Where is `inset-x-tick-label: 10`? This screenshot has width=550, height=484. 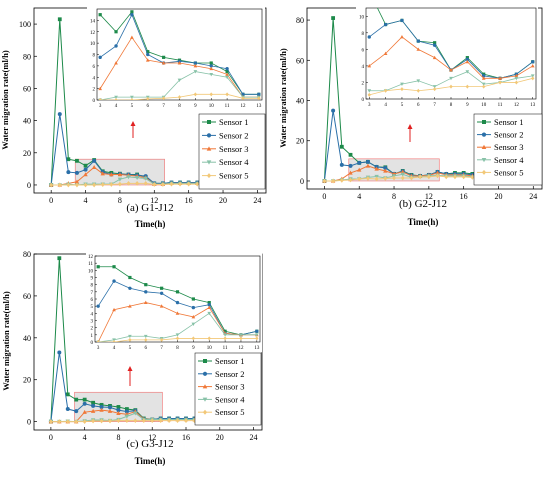 inset-x-tick-label: 10 is located at coordinates (484, 105).